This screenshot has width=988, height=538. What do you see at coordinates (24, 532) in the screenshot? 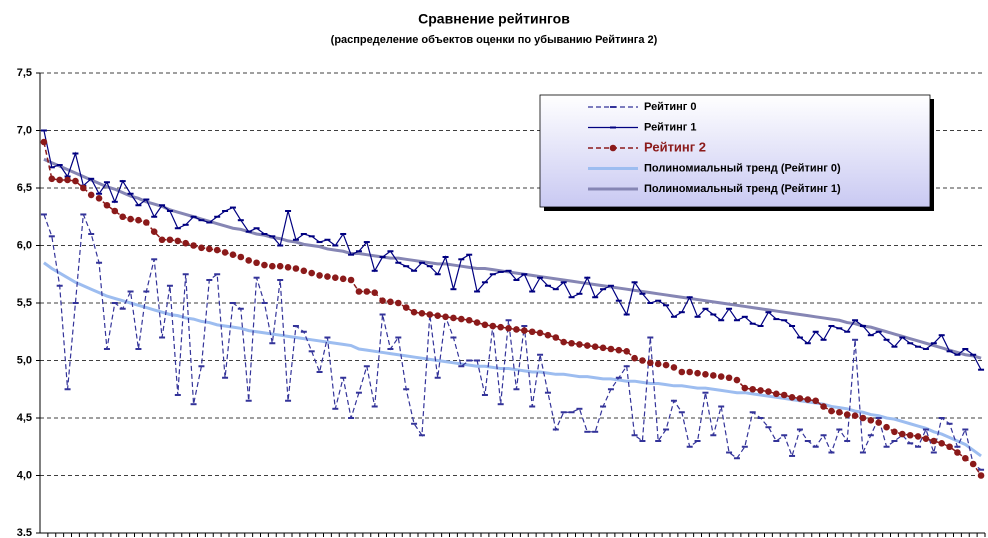
I see `y-tick-label: 3.5` at bounding box center [24, 532].